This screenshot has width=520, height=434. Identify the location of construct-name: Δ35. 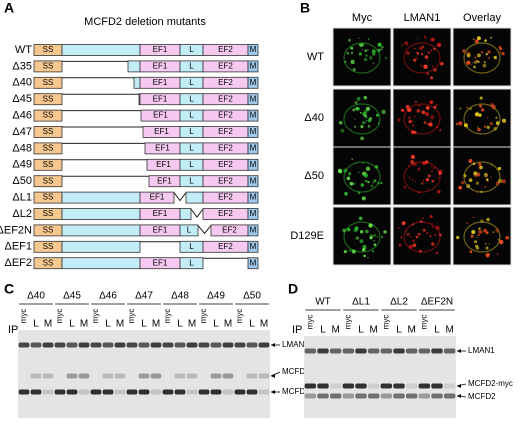
(22, 66).